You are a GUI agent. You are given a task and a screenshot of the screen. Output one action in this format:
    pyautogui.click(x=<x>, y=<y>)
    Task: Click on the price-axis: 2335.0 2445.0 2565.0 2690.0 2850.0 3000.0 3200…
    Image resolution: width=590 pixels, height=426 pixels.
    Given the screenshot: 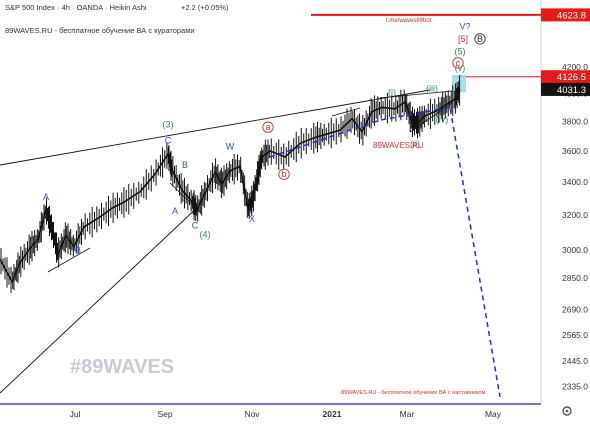 What is the action you would take?
    pyautogui.click(x=565, y=199)
    